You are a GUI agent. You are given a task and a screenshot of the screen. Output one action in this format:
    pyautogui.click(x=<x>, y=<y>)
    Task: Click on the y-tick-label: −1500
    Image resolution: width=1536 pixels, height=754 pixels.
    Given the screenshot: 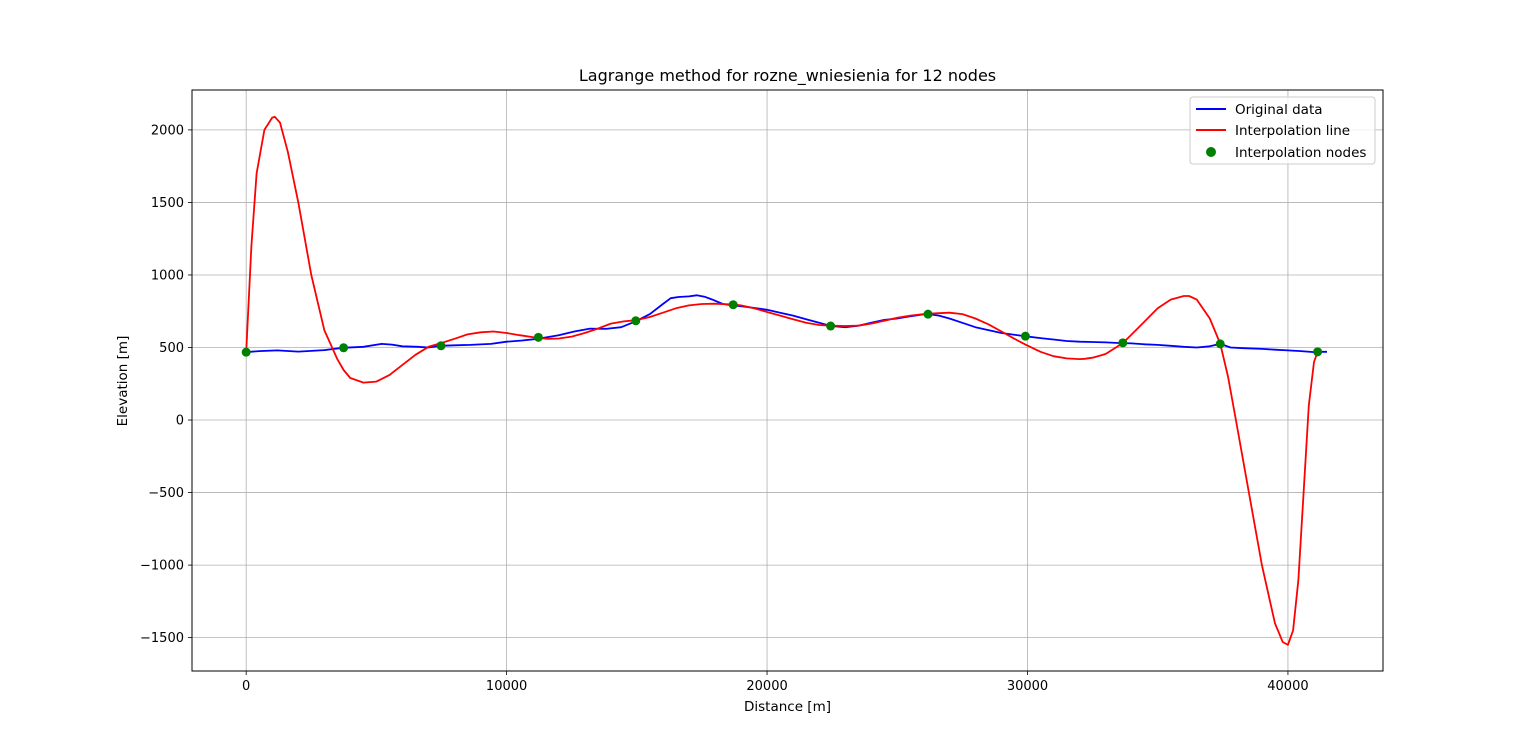 What is the action you would take?
    pyautogui.click(x=162, y=638)
    